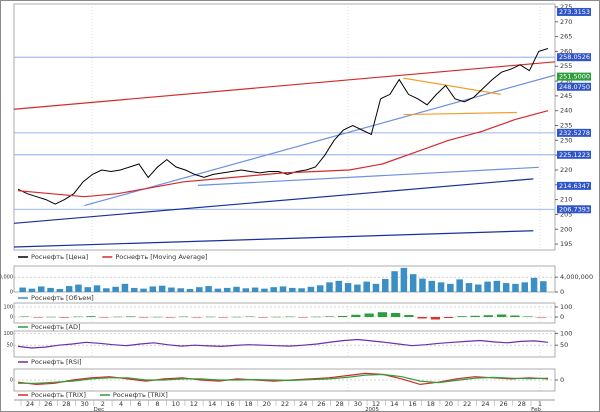 The width and height of the screenshot is (600, 412). What do you see at coordinates (566, 126) in the screenshot?
I see `y-tick-label: 235` at bounding box center [566, 126].